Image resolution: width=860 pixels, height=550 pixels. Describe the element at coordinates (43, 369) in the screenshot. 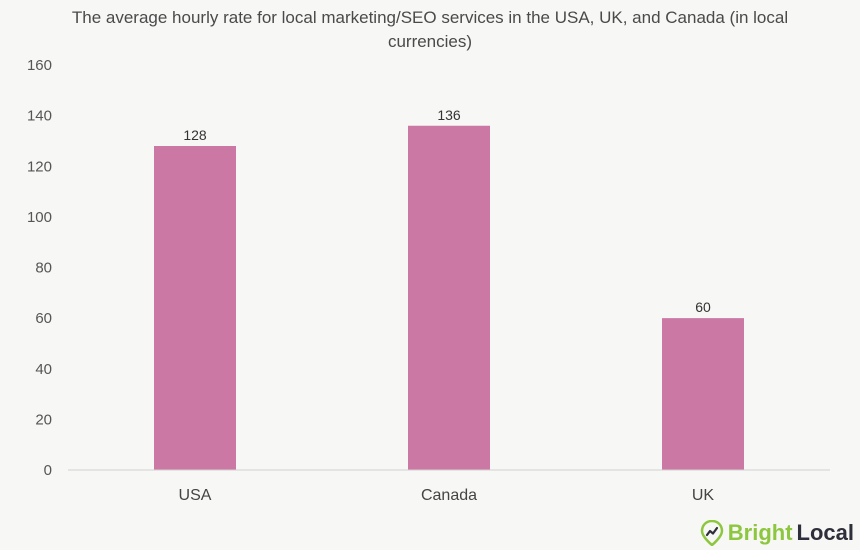

I see `y-tick-label: 40` at that location.